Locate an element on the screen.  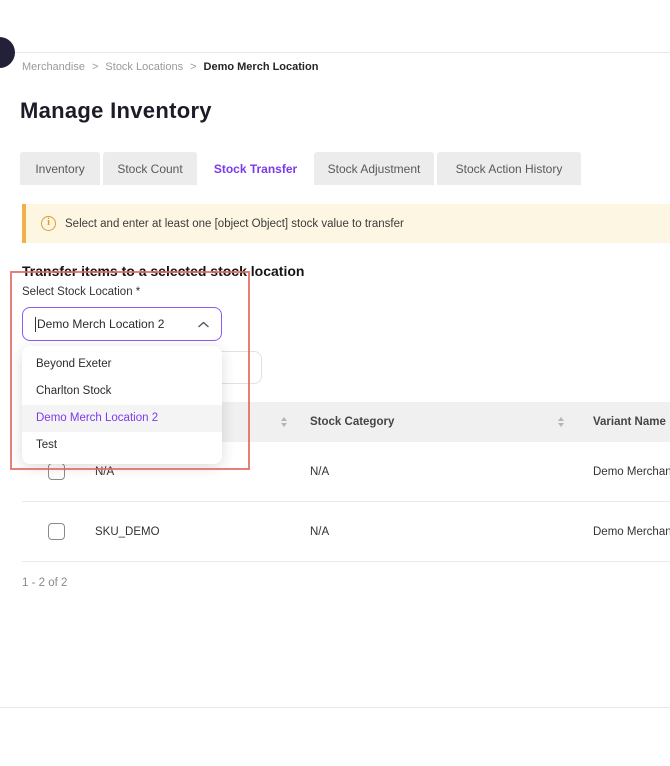
table-header-stock-category: Stock Category is located at coordinates (435, 422).